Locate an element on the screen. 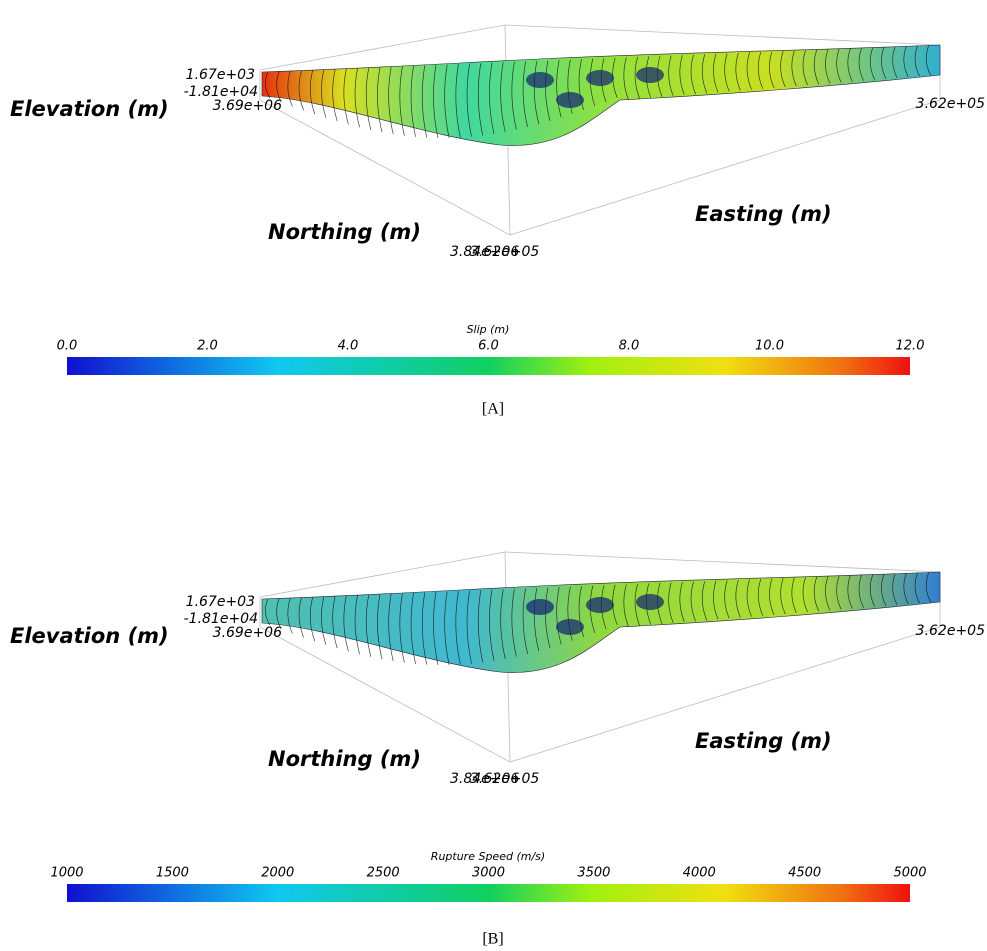  colorbar-tick: 6.0 is located at coordinates (488, 346).